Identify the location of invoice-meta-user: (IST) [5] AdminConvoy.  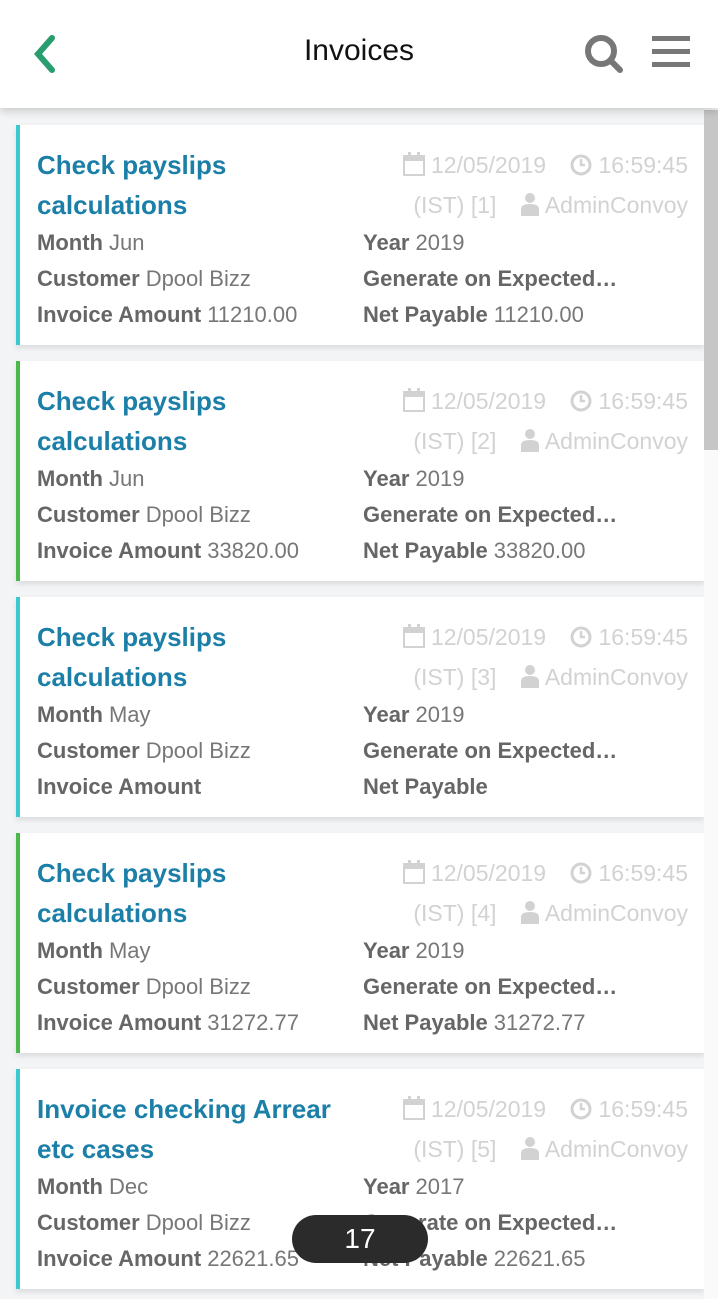
(550, 1149).